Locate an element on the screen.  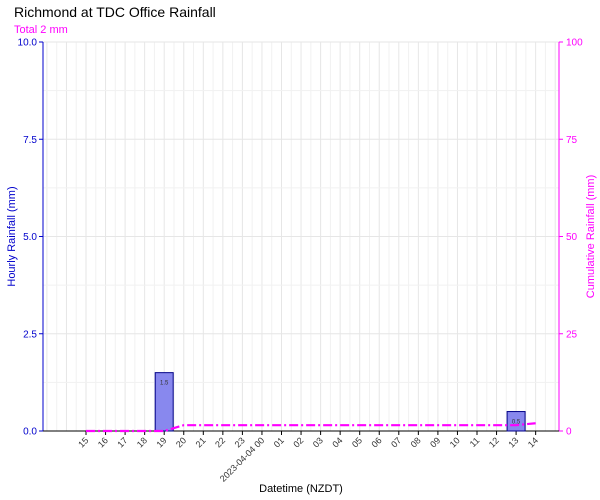
x-tick-label: 19 is located at coordinates (161, 442).